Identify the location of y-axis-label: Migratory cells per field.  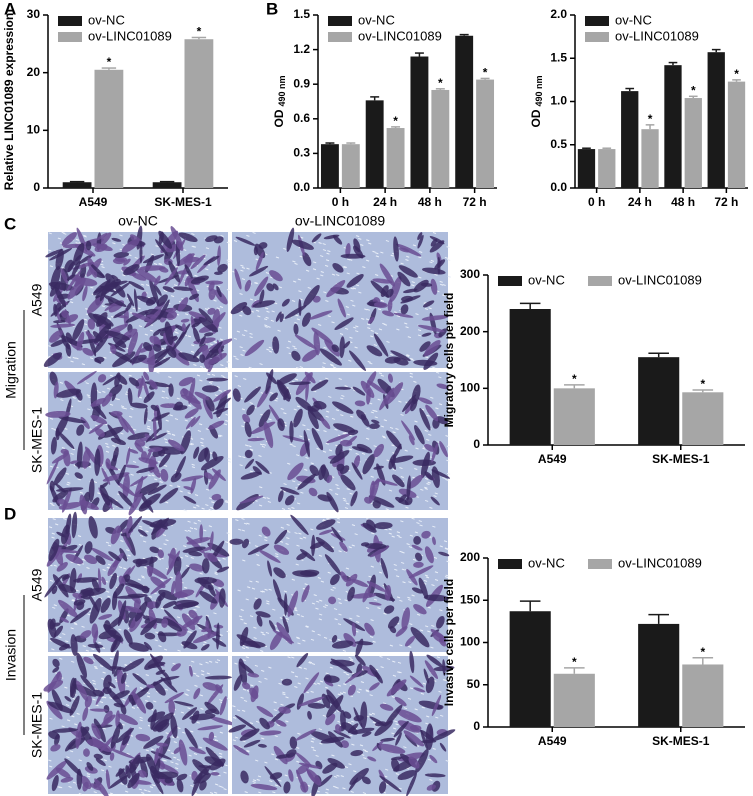
(449, 360).